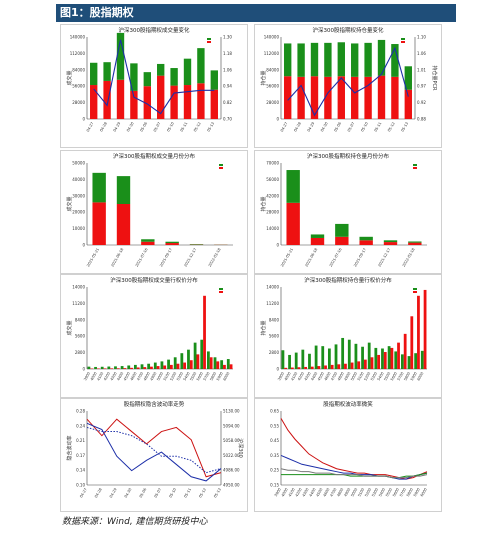 This screenshot has height=534, width=500. I want to click on x-tick-label: 5200, so click(368, 492).